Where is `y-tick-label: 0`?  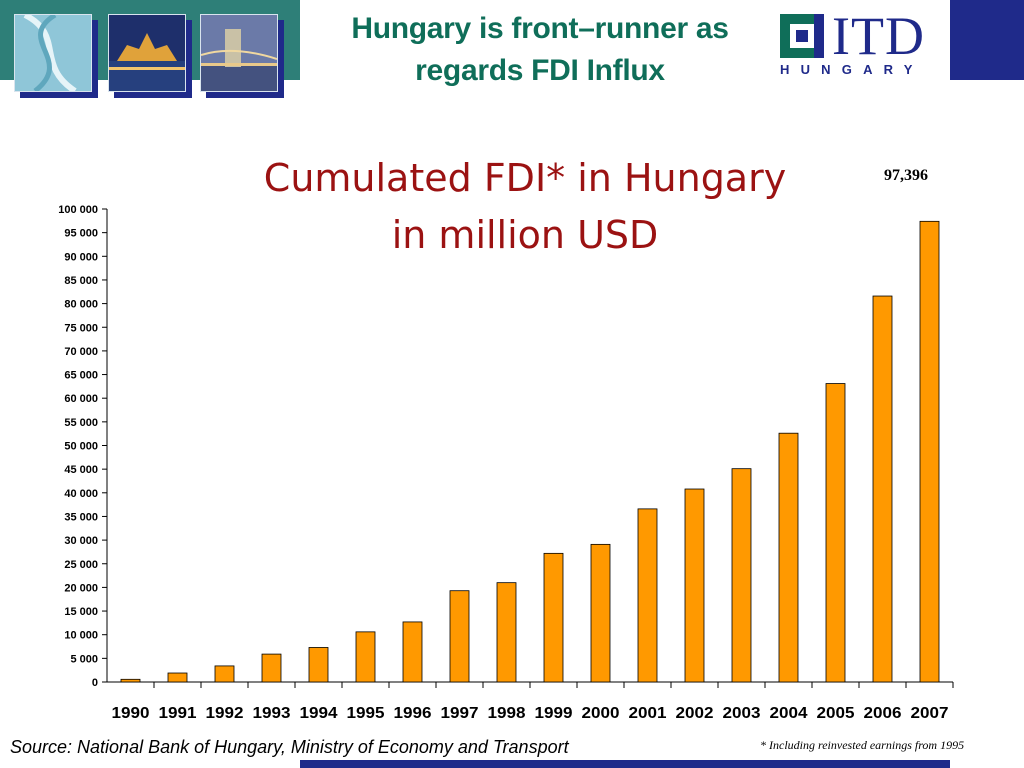
y-tick-label: 0 is located at coordinates (95, 683).